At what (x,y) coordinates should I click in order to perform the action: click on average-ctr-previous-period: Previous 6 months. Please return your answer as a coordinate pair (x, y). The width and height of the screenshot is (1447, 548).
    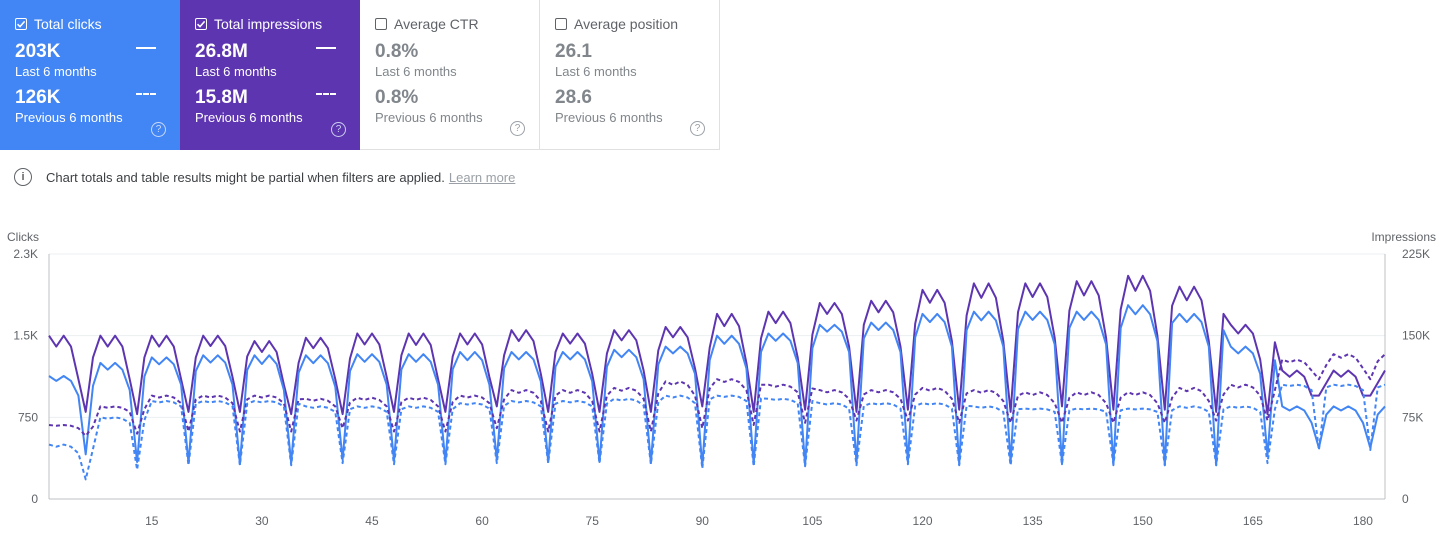
    Looking at the image, I should click on (429, 117).